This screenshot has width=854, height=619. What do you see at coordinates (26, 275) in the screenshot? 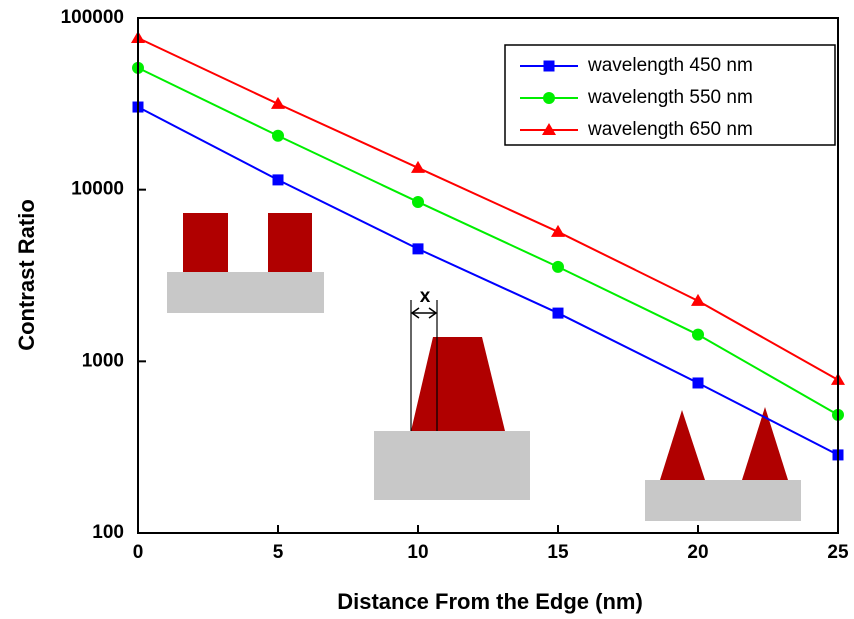
I see `y-axis-title: Contrast Ratio` at bounding box center [26, 275].